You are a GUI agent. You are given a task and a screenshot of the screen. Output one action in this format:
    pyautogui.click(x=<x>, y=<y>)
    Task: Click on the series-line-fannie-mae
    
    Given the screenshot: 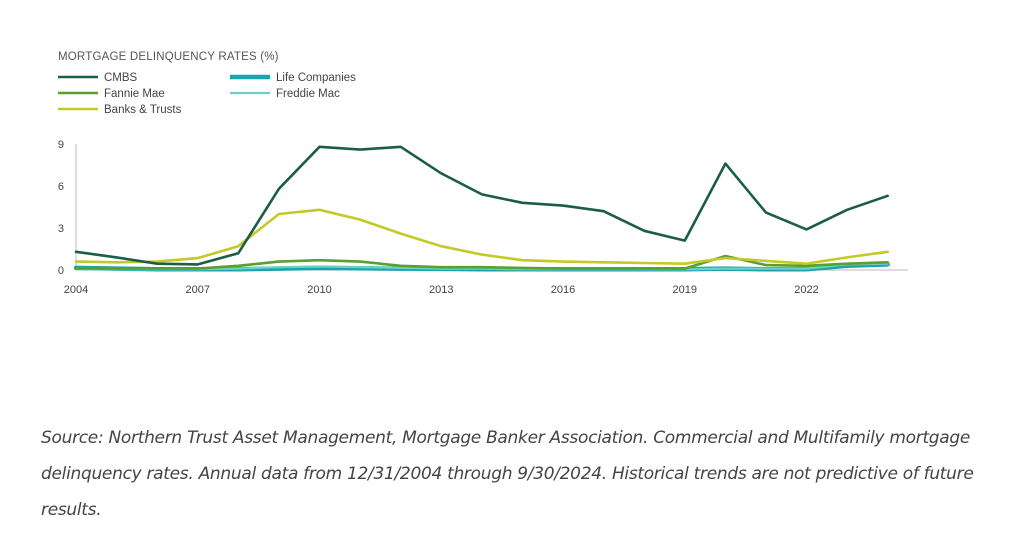 What is the action you would take?
    pyautogui.click(x=482, y=262)
    